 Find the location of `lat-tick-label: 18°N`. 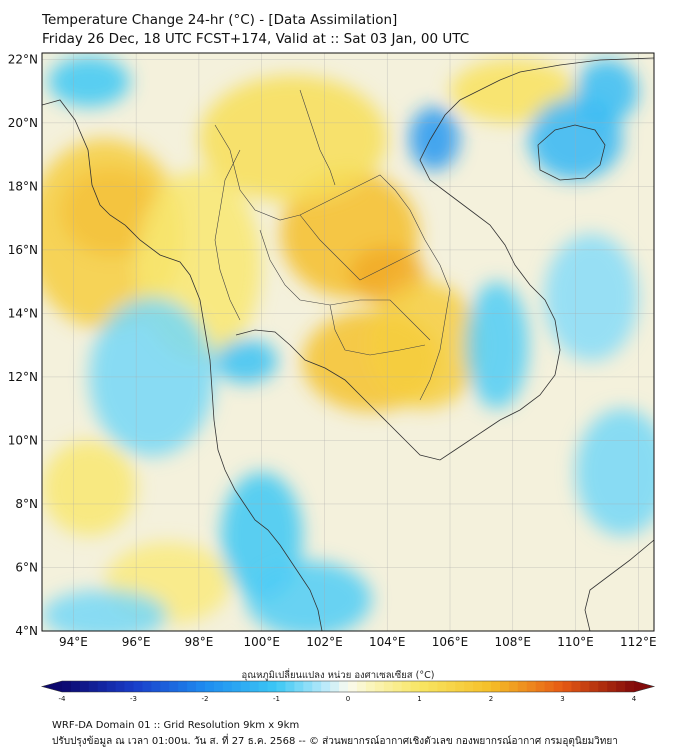

lat-tick-label: 18°N is located at coordinates (23, 186).